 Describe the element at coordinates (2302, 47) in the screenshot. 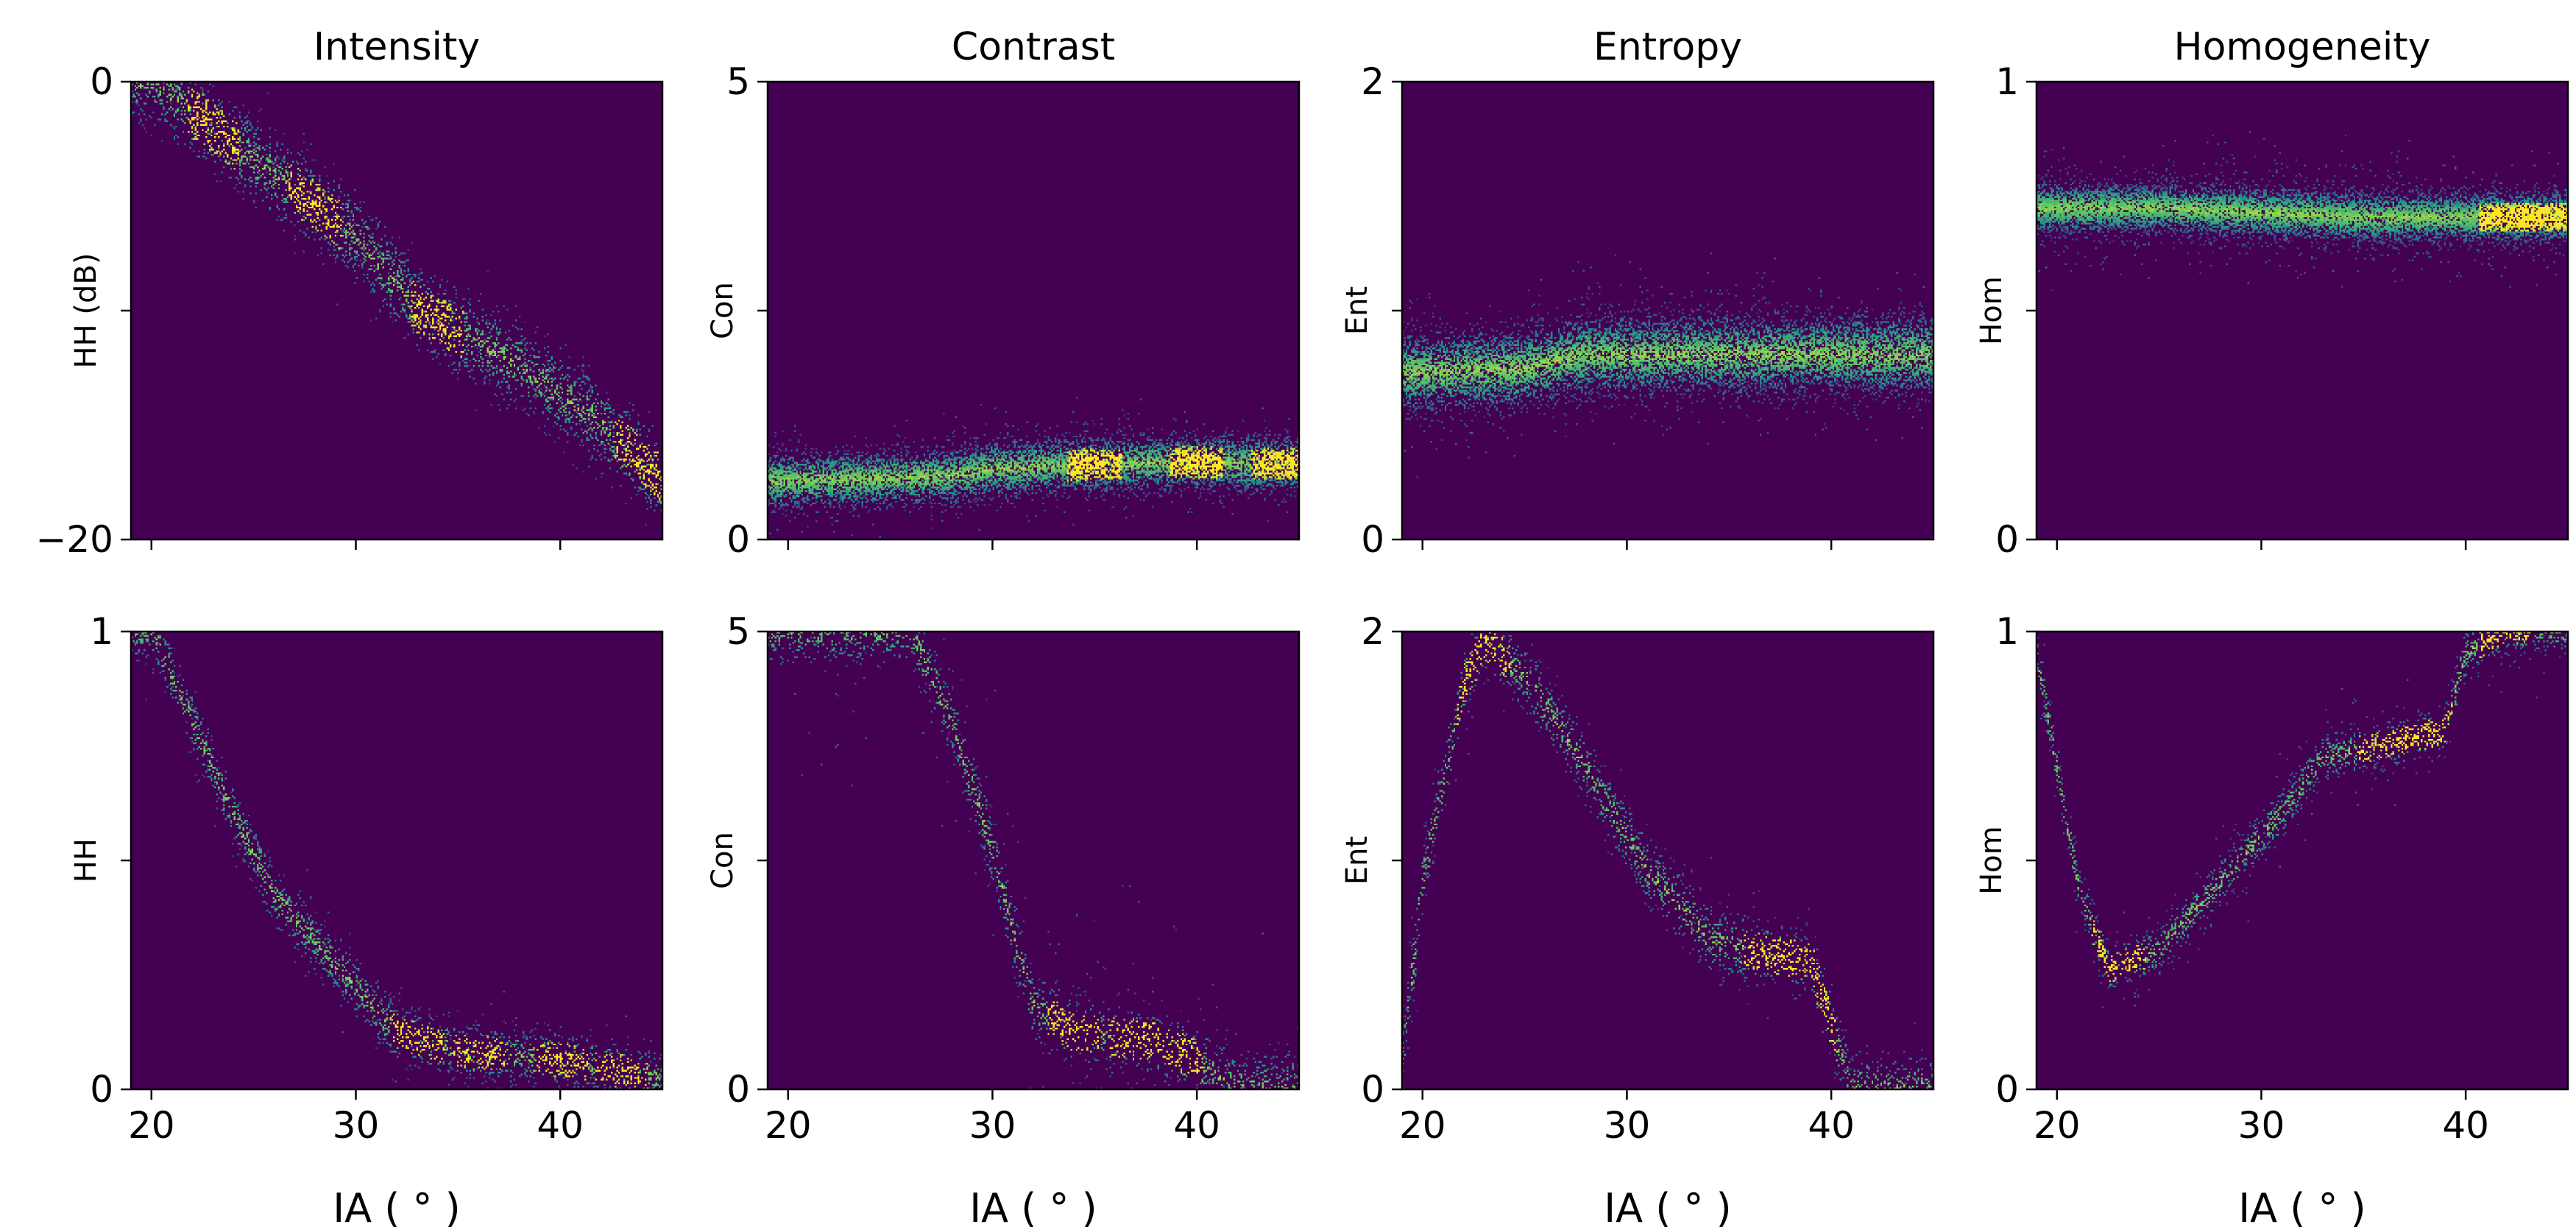

I see `panel-title: Homogeneity` at that location.